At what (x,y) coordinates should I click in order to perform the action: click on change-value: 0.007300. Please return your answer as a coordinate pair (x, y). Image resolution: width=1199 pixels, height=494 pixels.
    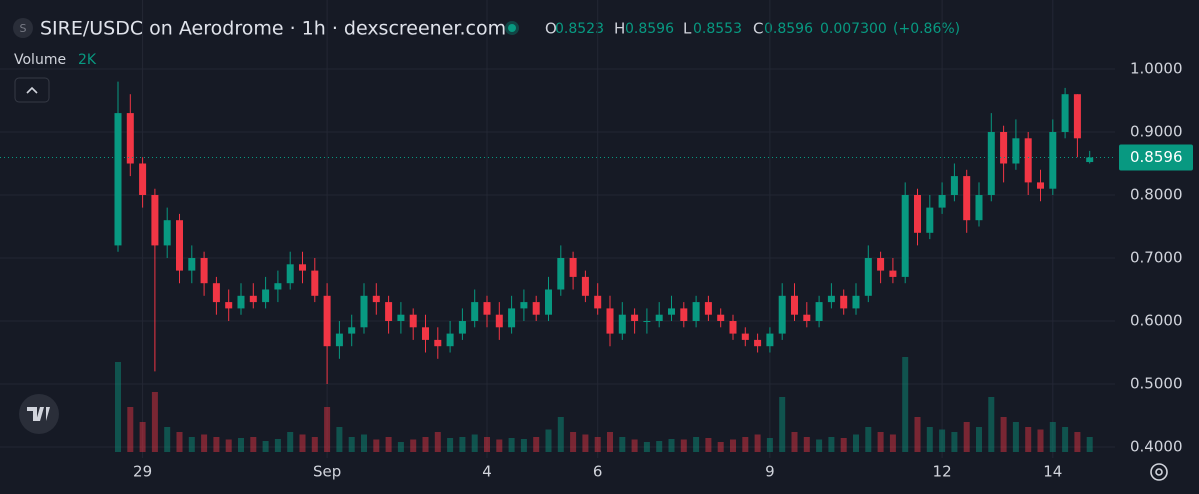
    Looking at the image, I should click on (853, 29).